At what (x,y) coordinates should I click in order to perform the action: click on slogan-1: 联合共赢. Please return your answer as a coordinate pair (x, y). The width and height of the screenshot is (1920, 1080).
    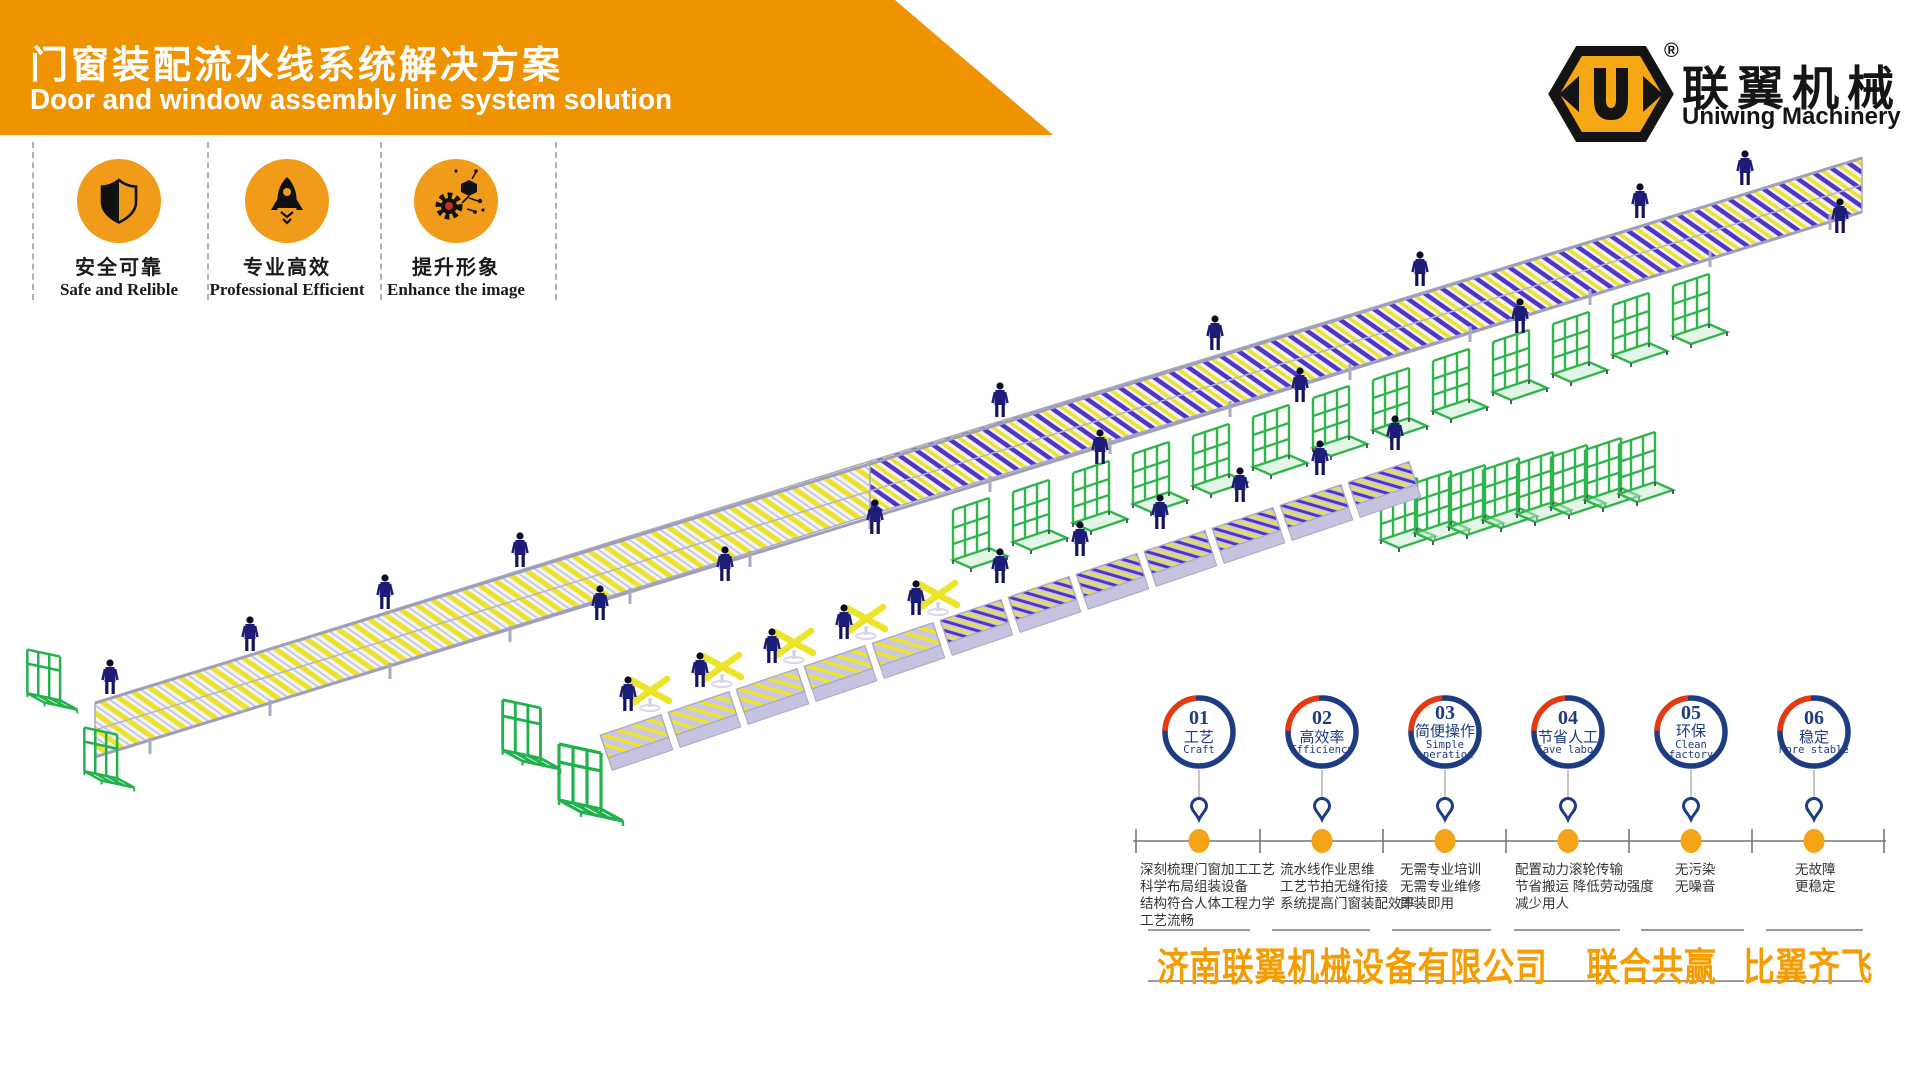
    Looking at the image, I should click on (1651, 966).